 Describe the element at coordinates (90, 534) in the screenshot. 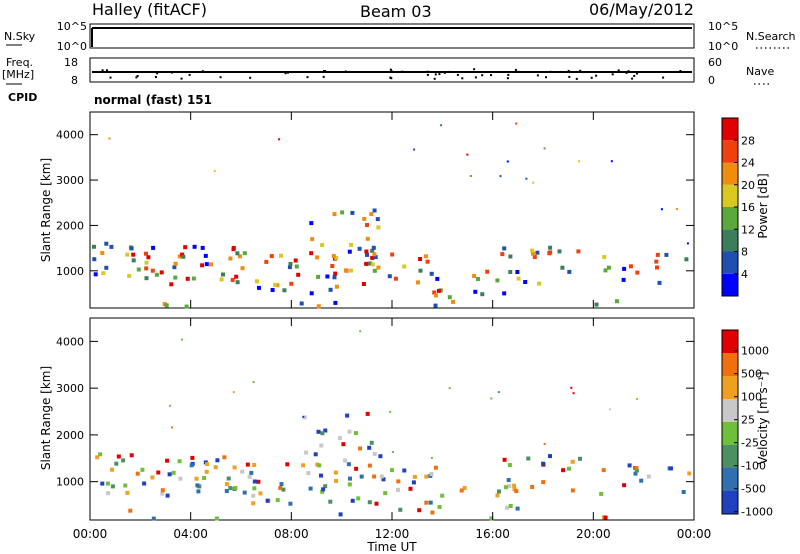

I see `x-tick-label: 00:00` at that location.